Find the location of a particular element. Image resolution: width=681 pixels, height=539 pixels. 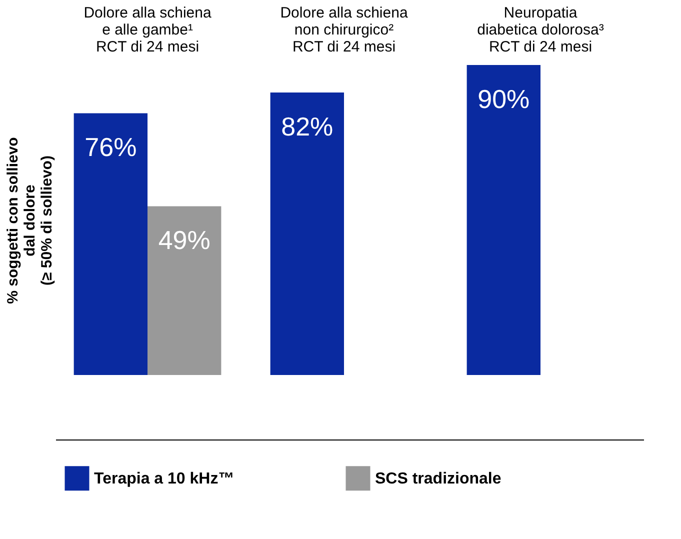

x-tick-label: Neuropatia diabetica dolorosa³ RCT di 24 mesi is located at coordinates (540, 30).